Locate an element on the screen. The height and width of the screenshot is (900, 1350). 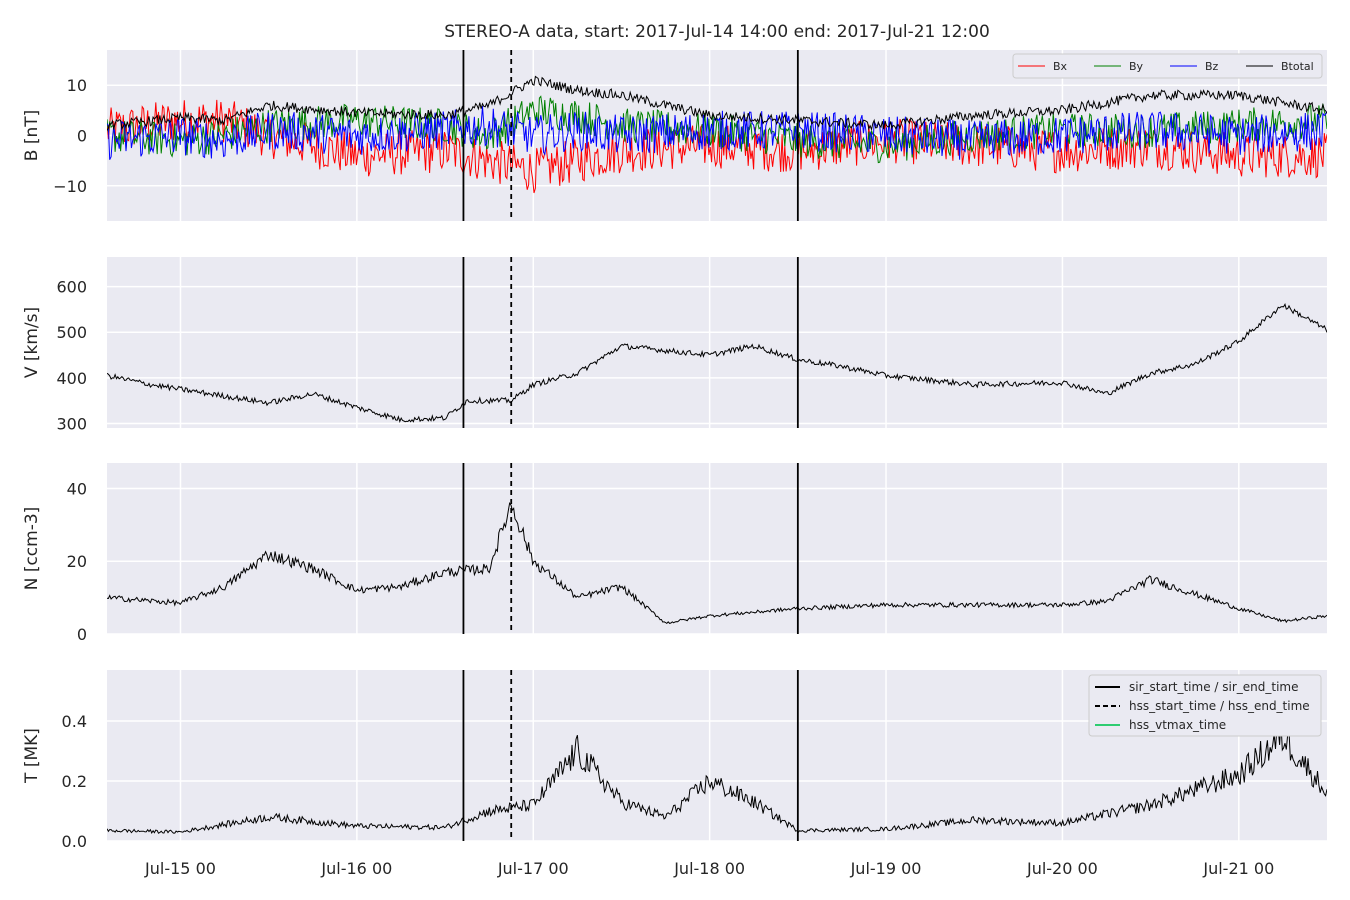
legend-label: By is located at coordinates (1136, 66).